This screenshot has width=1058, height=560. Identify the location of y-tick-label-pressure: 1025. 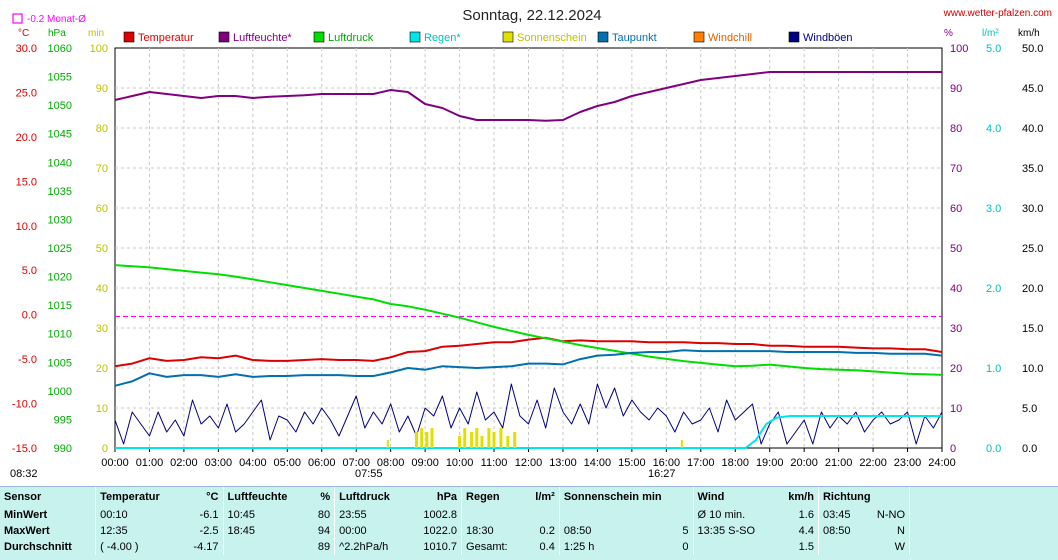
(60, 249).